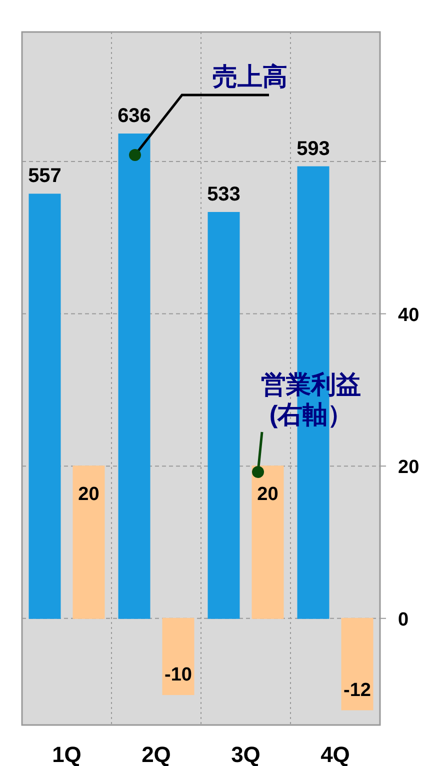 This screenshot has height=766, width=428. Describe the element at coordinates (67, 754) in the screenshot. I see `x-tick-label: 1Q` at that location.